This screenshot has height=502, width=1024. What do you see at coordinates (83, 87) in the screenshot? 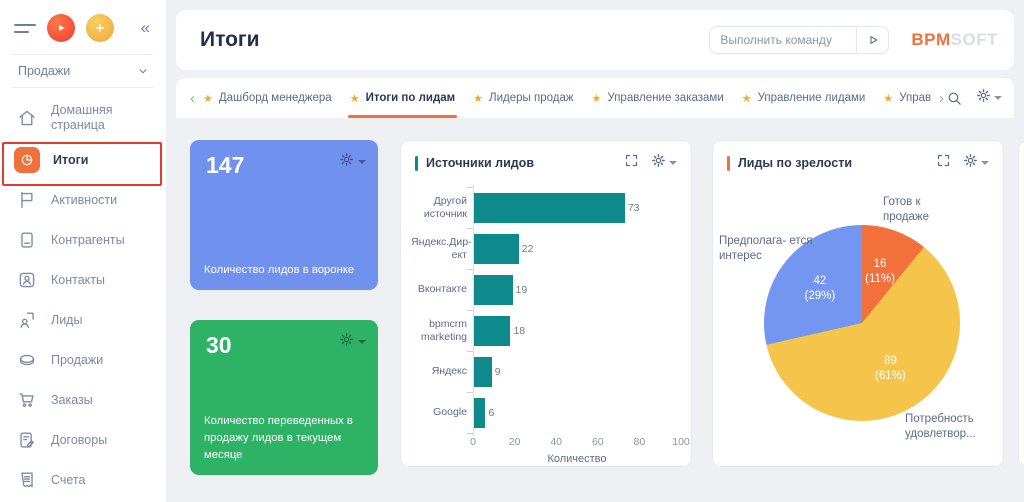
I see `divider` at bounding box center [83, 87].